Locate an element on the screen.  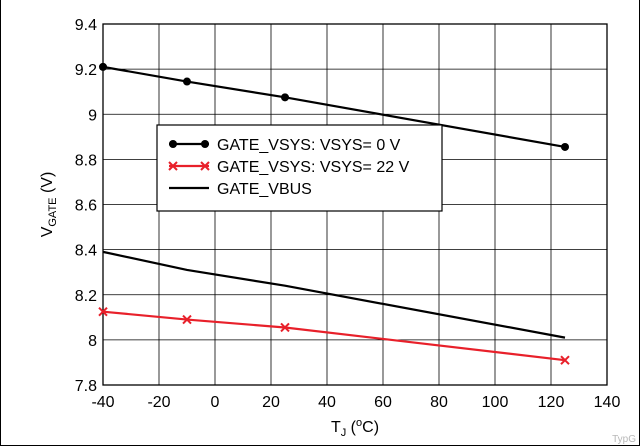
legend-item-2: GATE_VSYS: VSYS= 22 V is located at coordinates (289, 167).